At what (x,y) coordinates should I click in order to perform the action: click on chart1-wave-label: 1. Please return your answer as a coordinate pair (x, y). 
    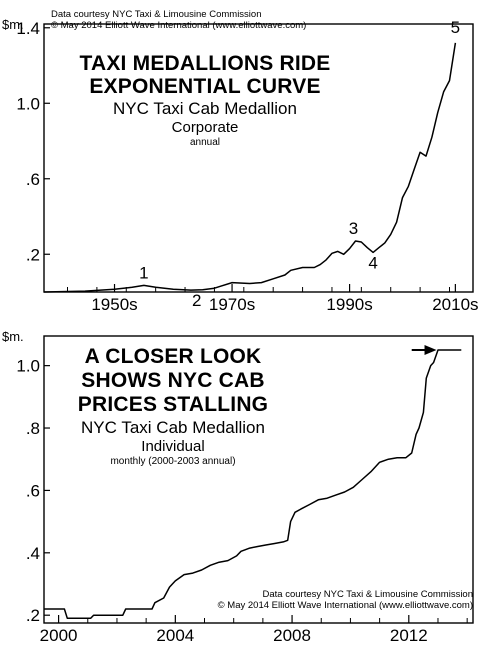
    Looking at the image, I should click on (143, 272).